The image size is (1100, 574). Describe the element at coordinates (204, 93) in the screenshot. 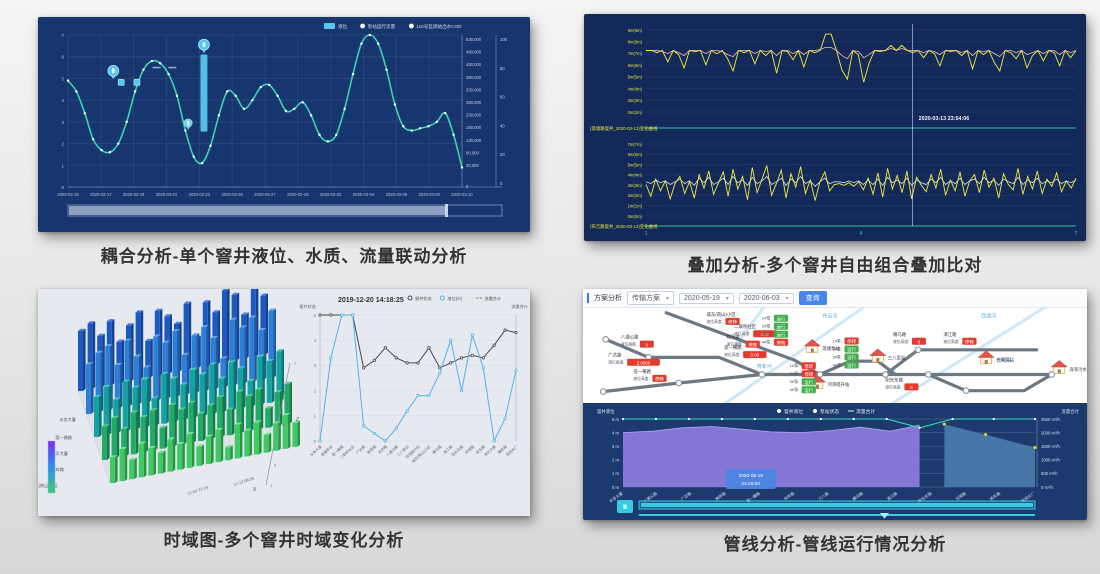

I see `event-bar` at that location.